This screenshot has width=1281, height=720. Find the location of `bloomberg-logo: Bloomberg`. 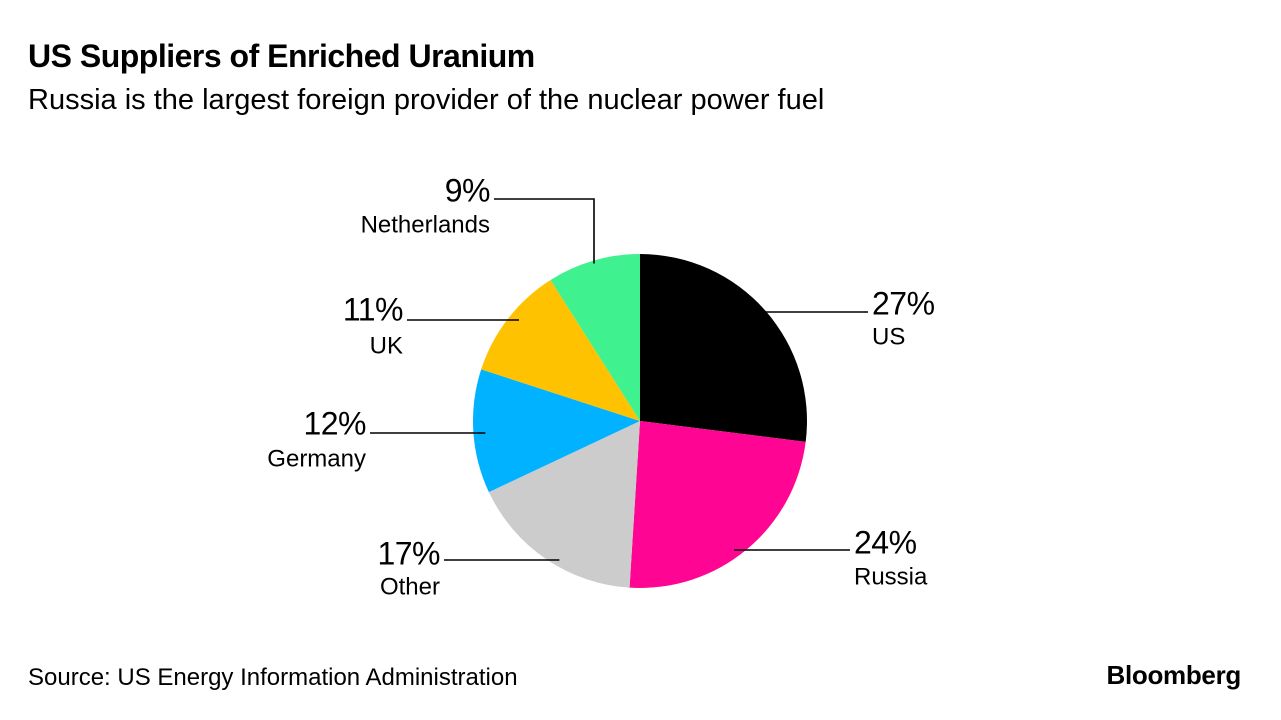

bloomberg-logo: Bloomberg is located at coordinates (1173, 675).